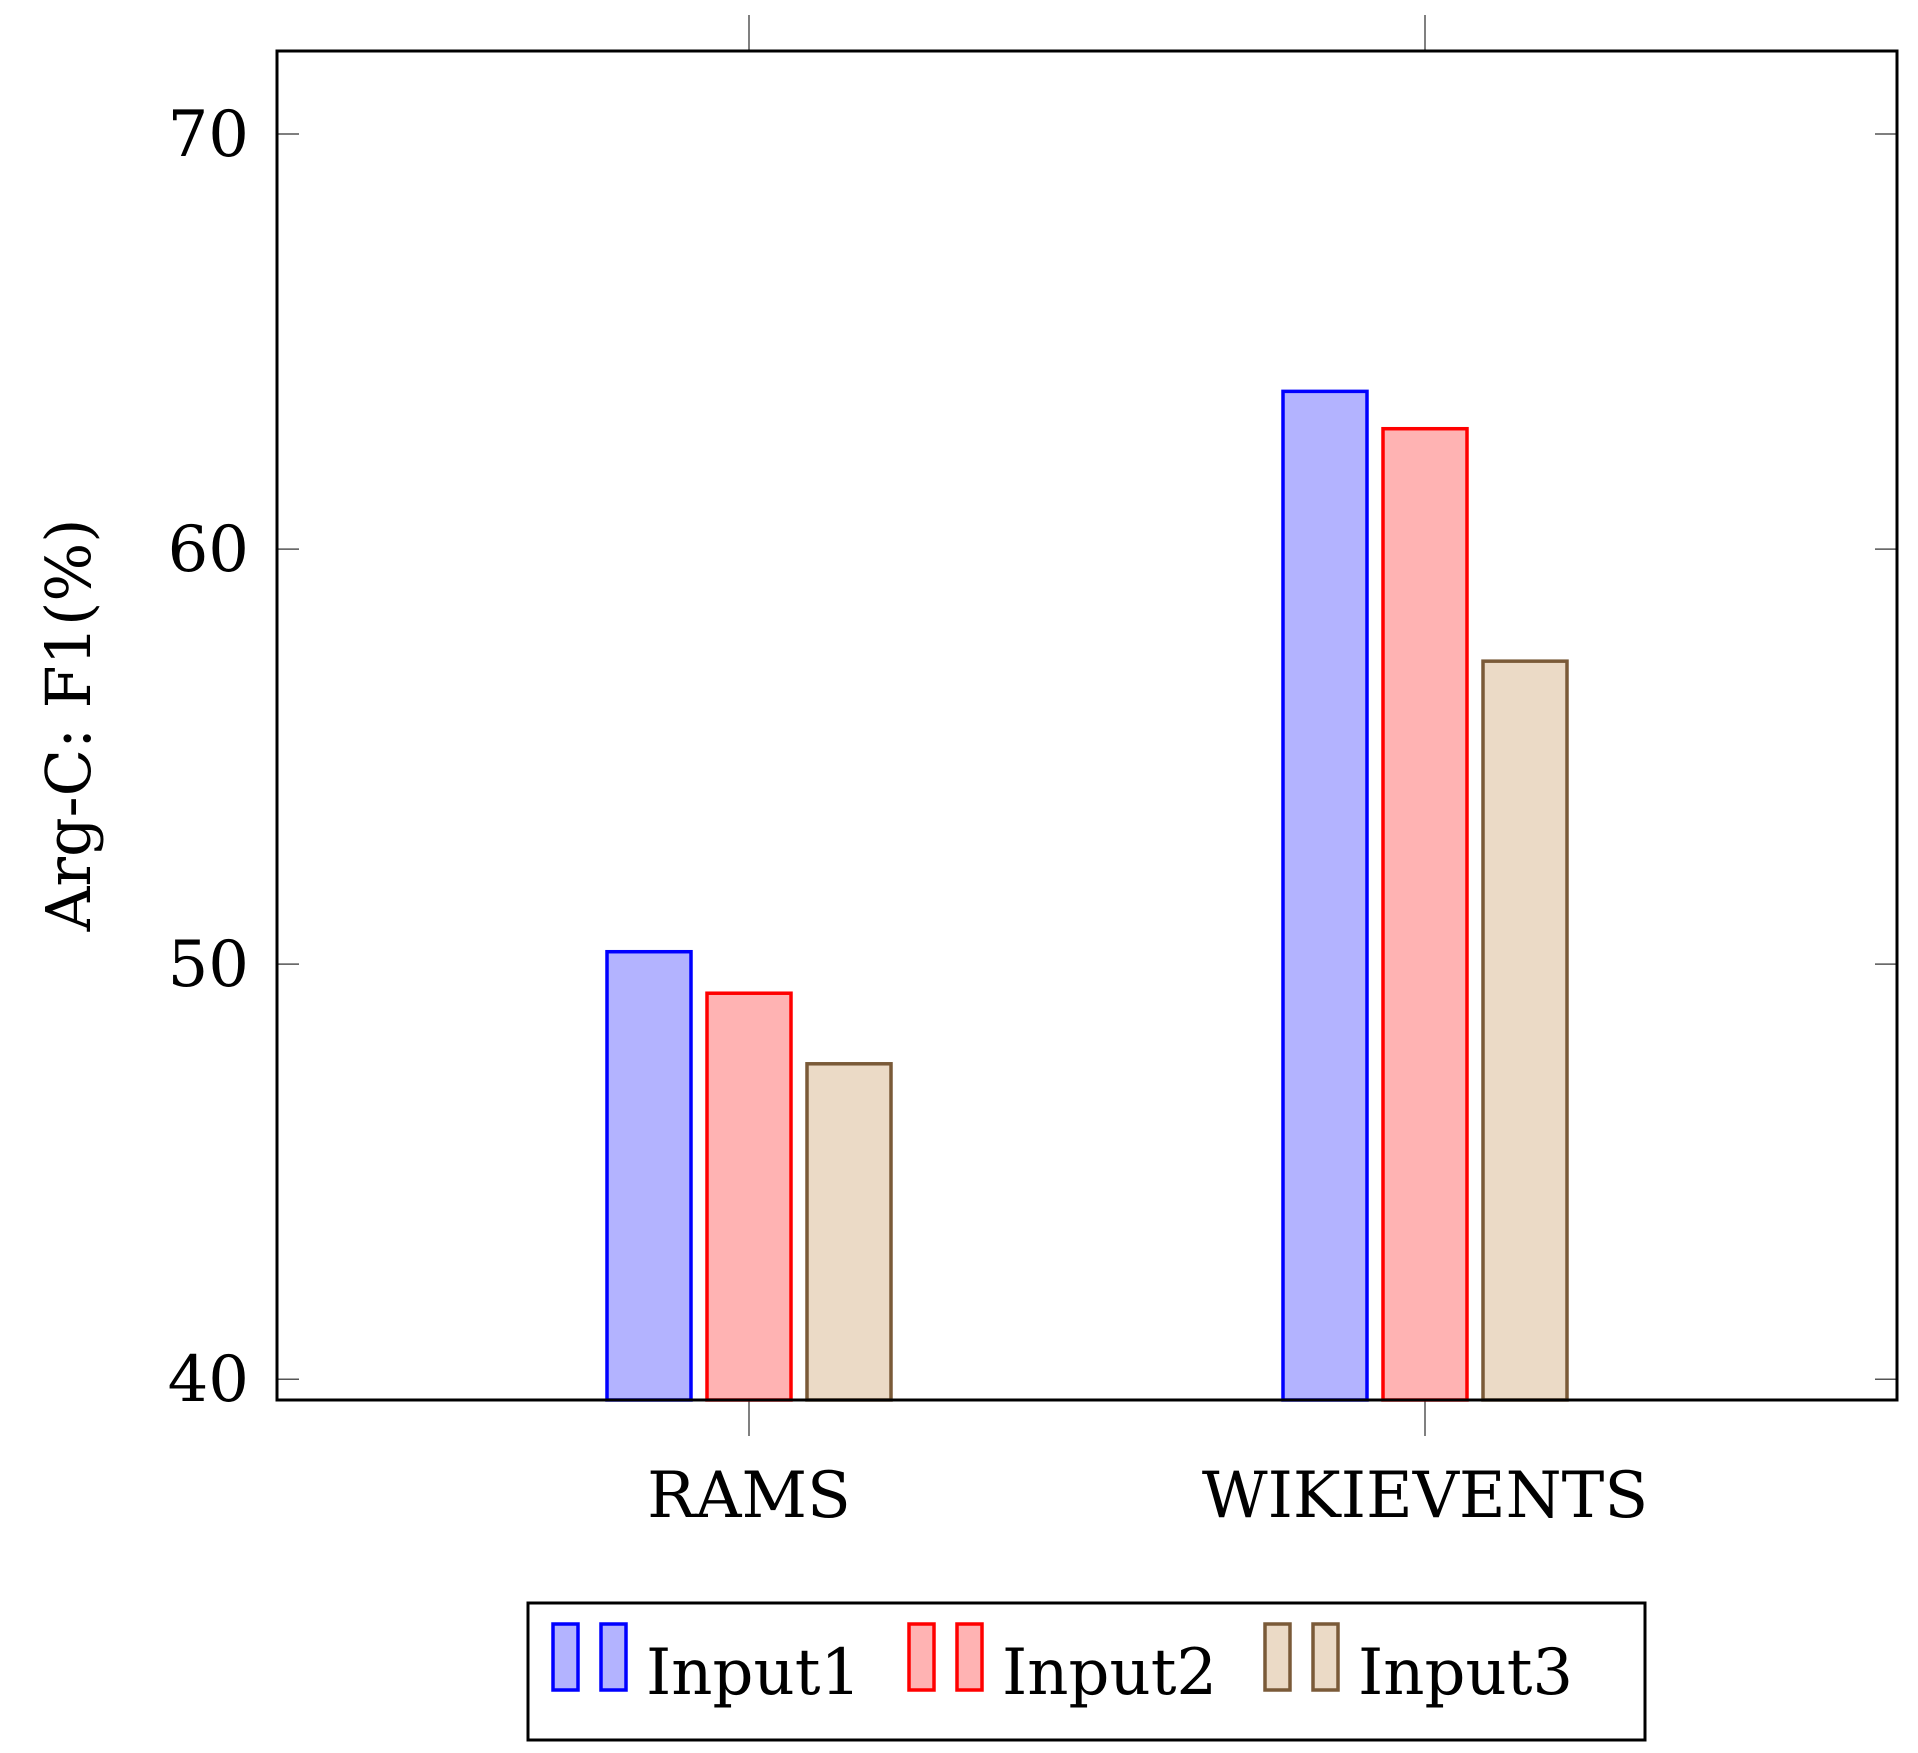 The width and height of the screenshot is (1918, 1753). I want to click on x-tick-label: WIKIEVENTS, so click(1425, 1496).